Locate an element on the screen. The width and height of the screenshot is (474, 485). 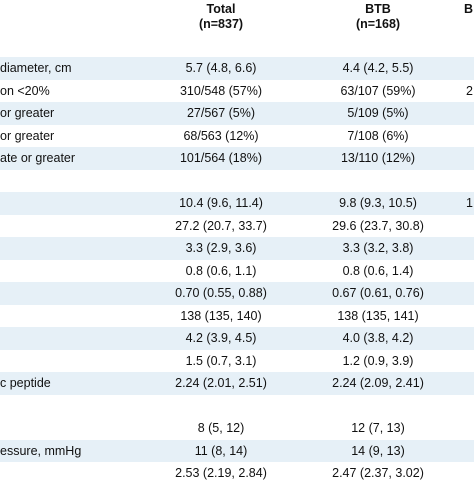
column-header-total: Total (n=837) is located at coordinates (221, 17).